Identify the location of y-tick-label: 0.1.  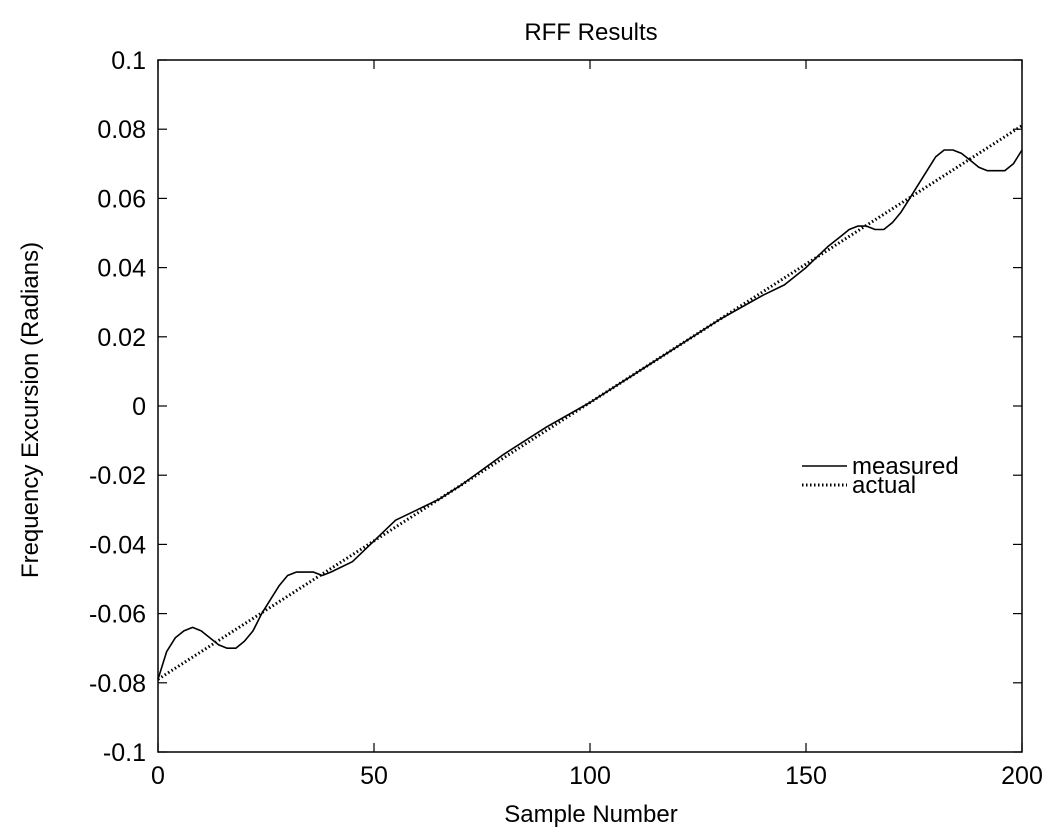
(128, 61).